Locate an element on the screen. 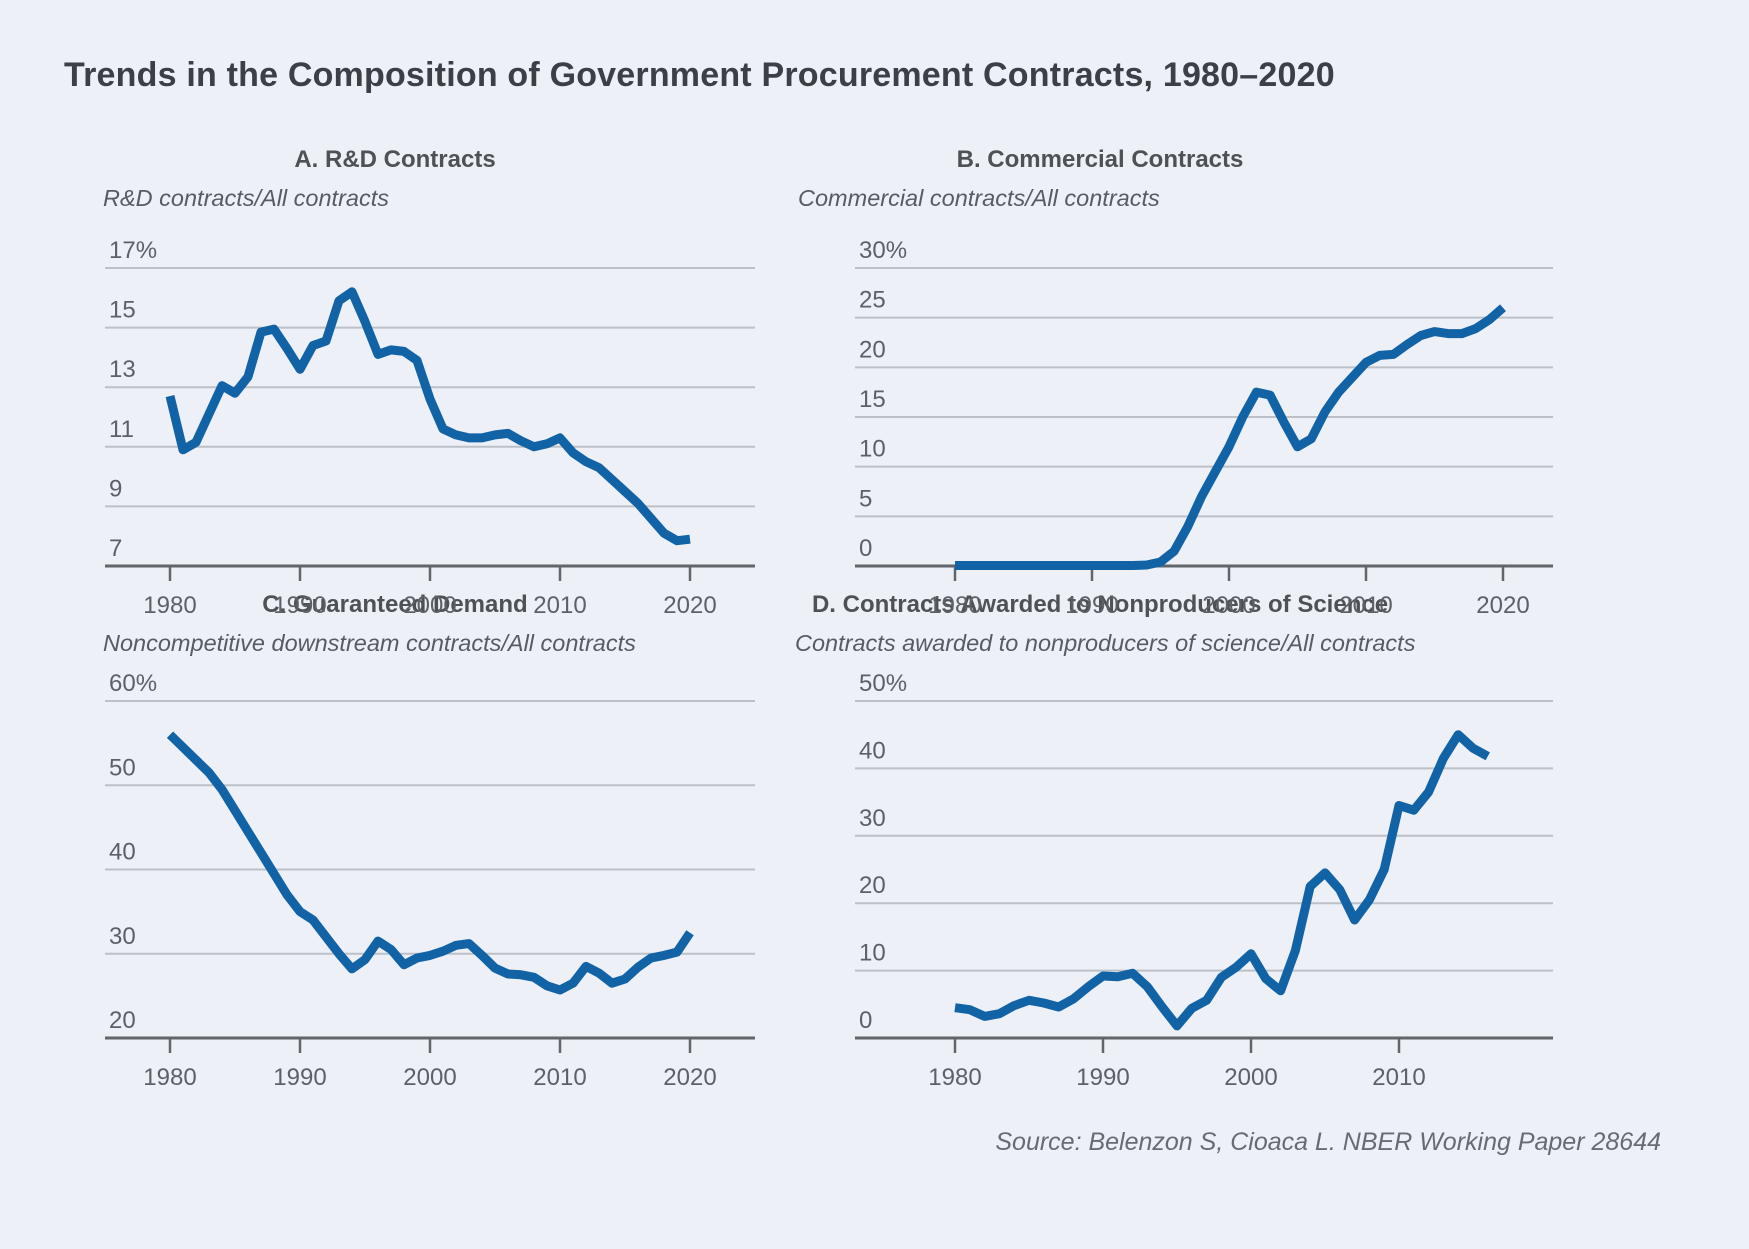 This screenshot has width=1749, height=1249. y-tick-label: 17% is located at coordinates (133, 250).